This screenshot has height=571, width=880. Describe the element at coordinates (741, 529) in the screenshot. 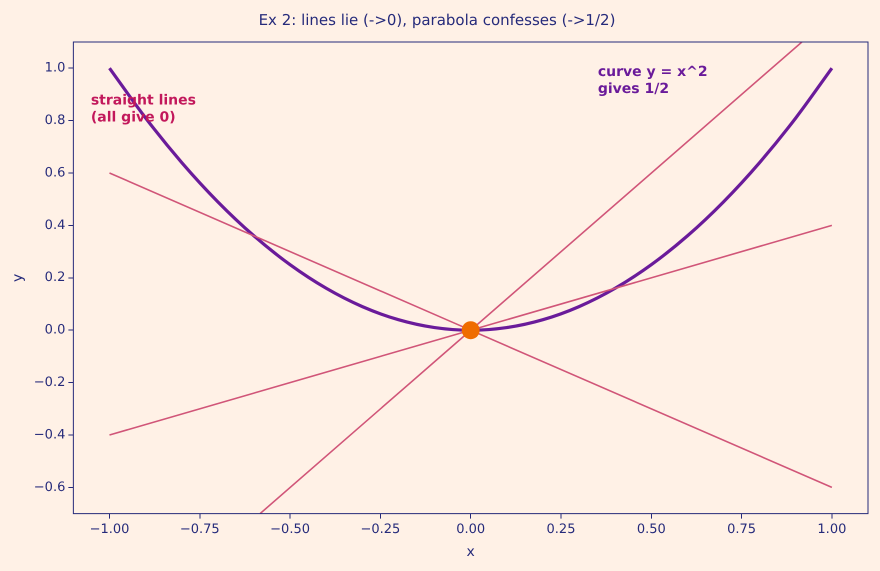

I see `x-tick-label: 0.75` at that location.